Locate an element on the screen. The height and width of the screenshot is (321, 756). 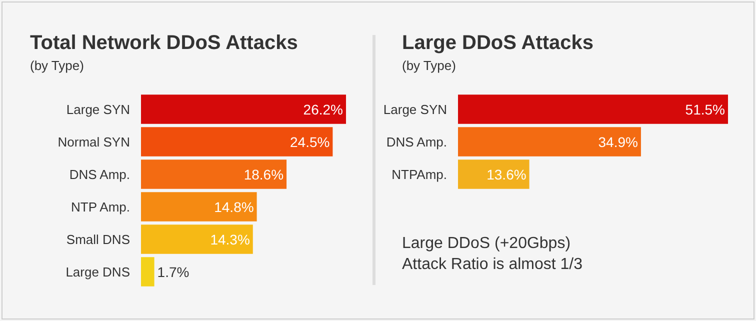
data-label: 1.7% is located at coordinates (173, 272).